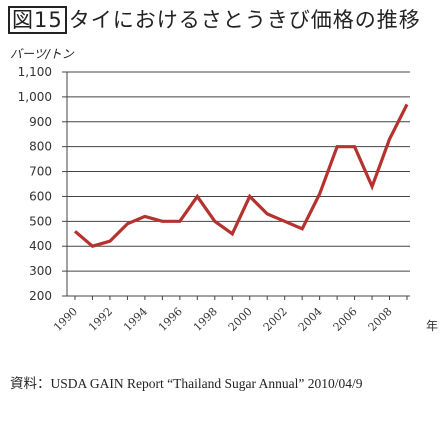 The image size is (448, 427). Describe the element at coordinates (380, 319) in the screenshot. I see `x-tick-label: 2008` at that location.